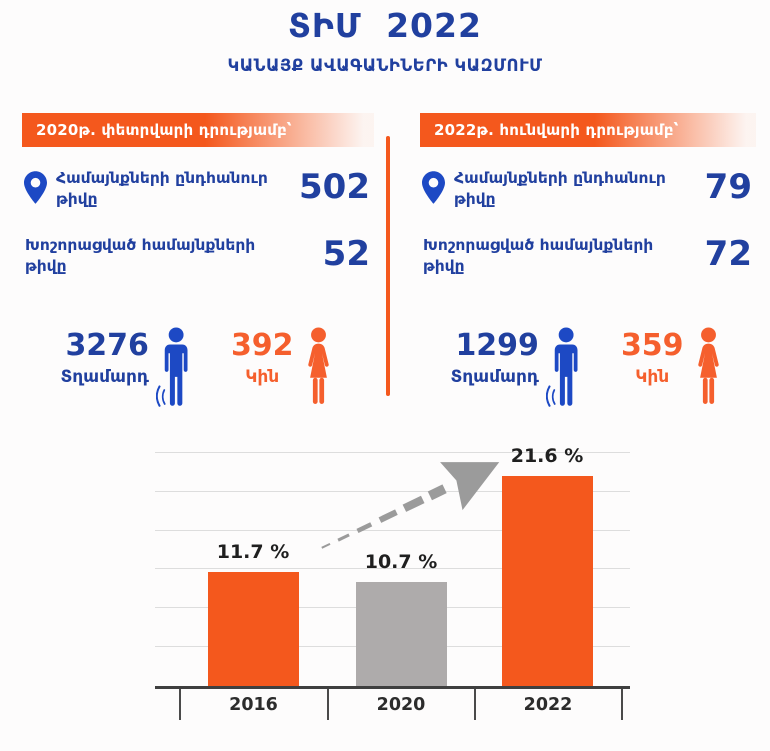 This screenshot has width=770, height=751. What do you see at coordinates (547, 456) in the screenshot?
I see `bar-value-label: 21.6 %` at bounding box center [547, 456].